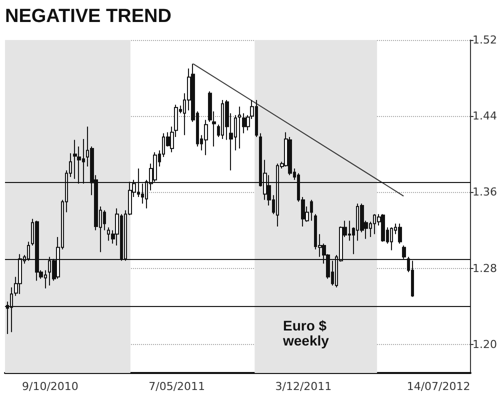 The image size is (500, 395). What do you see at coordinates (88, 16) in the screenshot?
I see `chart-title: NEGATIVE TREND` at bounding box center [88, 16].